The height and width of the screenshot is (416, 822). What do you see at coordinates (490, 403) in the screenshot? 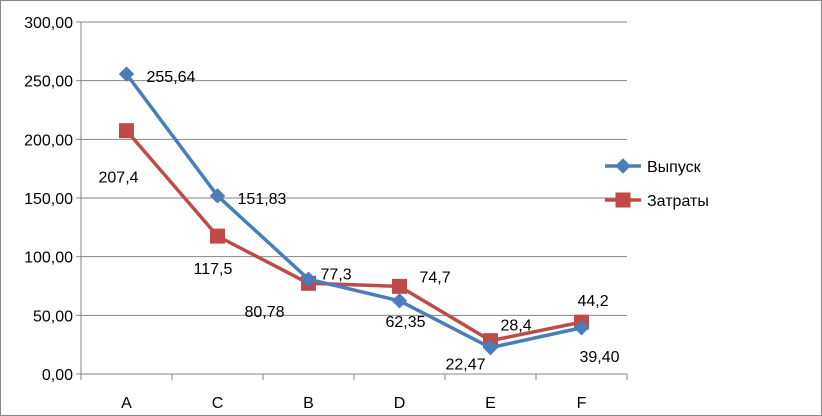
I see `x-tick-label: E` at bounding box center [490, 403].